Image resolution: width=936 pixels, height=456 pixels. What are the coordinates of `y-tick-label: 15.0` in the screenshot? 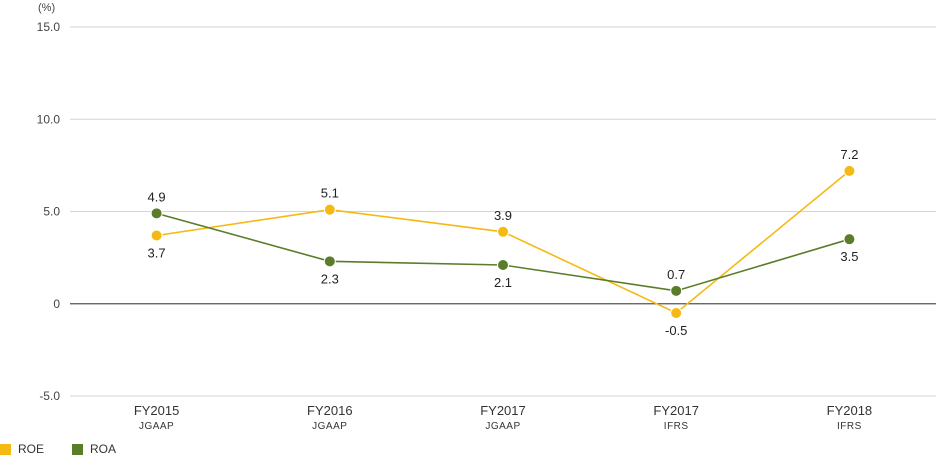 It's located at (49, 27).